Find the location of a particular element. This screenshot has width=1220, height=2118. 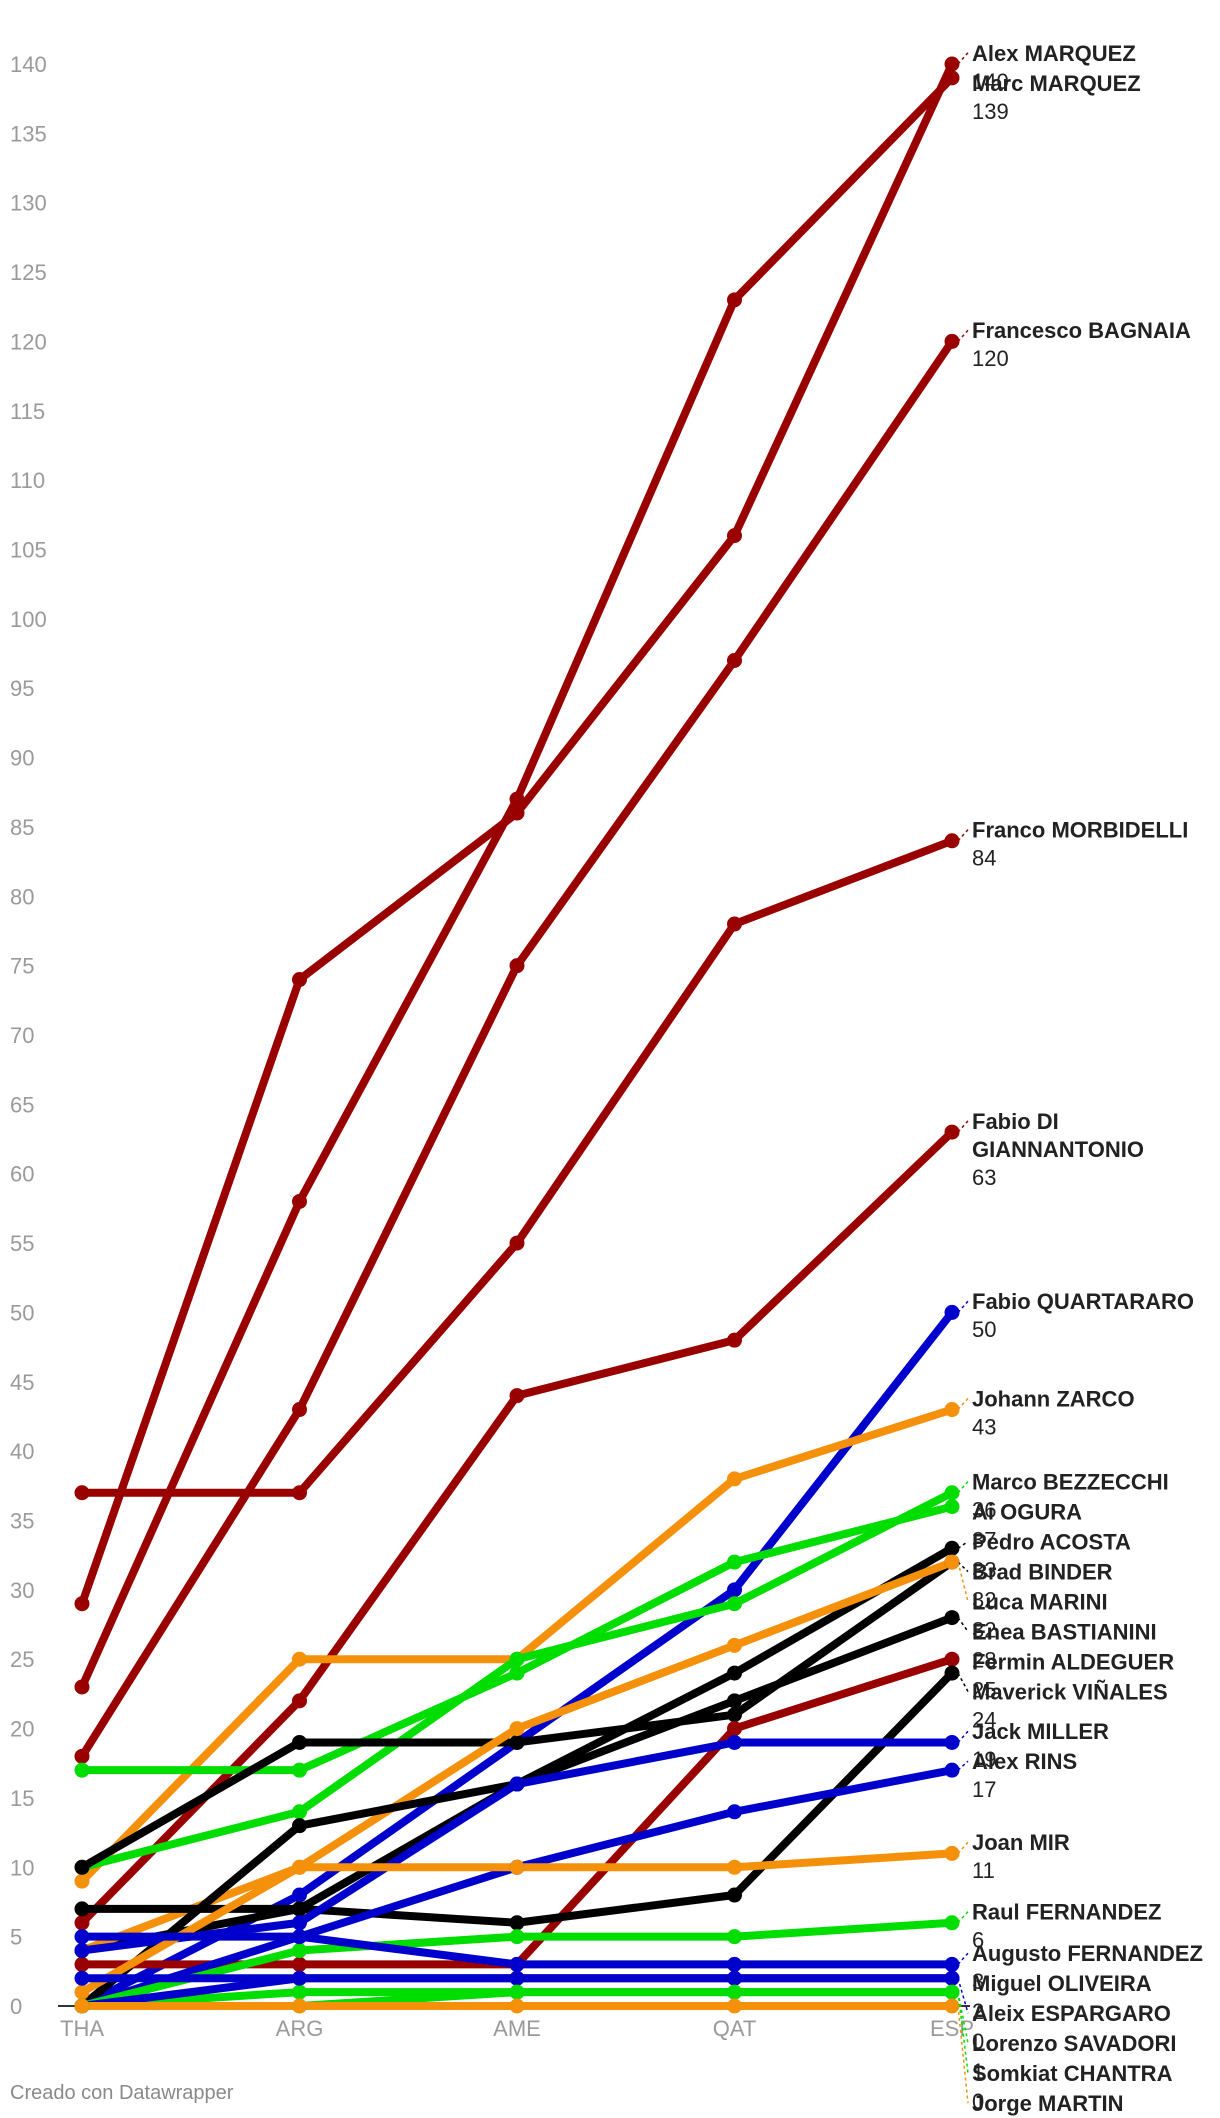

series-value-label: 84 is located at coordinates (984, 858).